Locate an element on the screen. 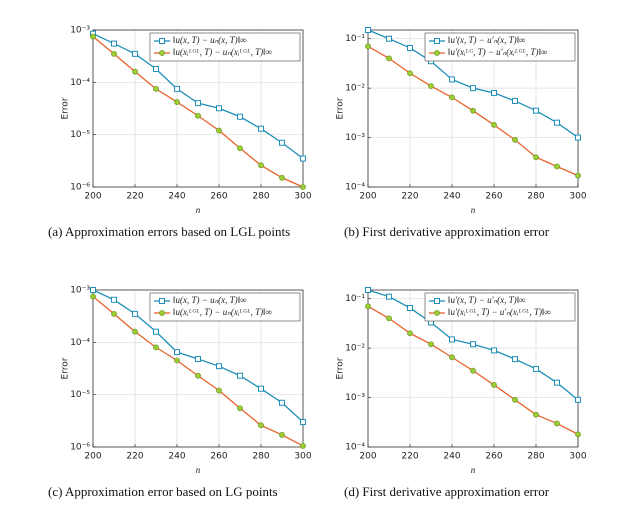 The height and width of the screenshot is (517, 632). y-tick-label: 10⁻⁶ is located at coordinates (80, 448).